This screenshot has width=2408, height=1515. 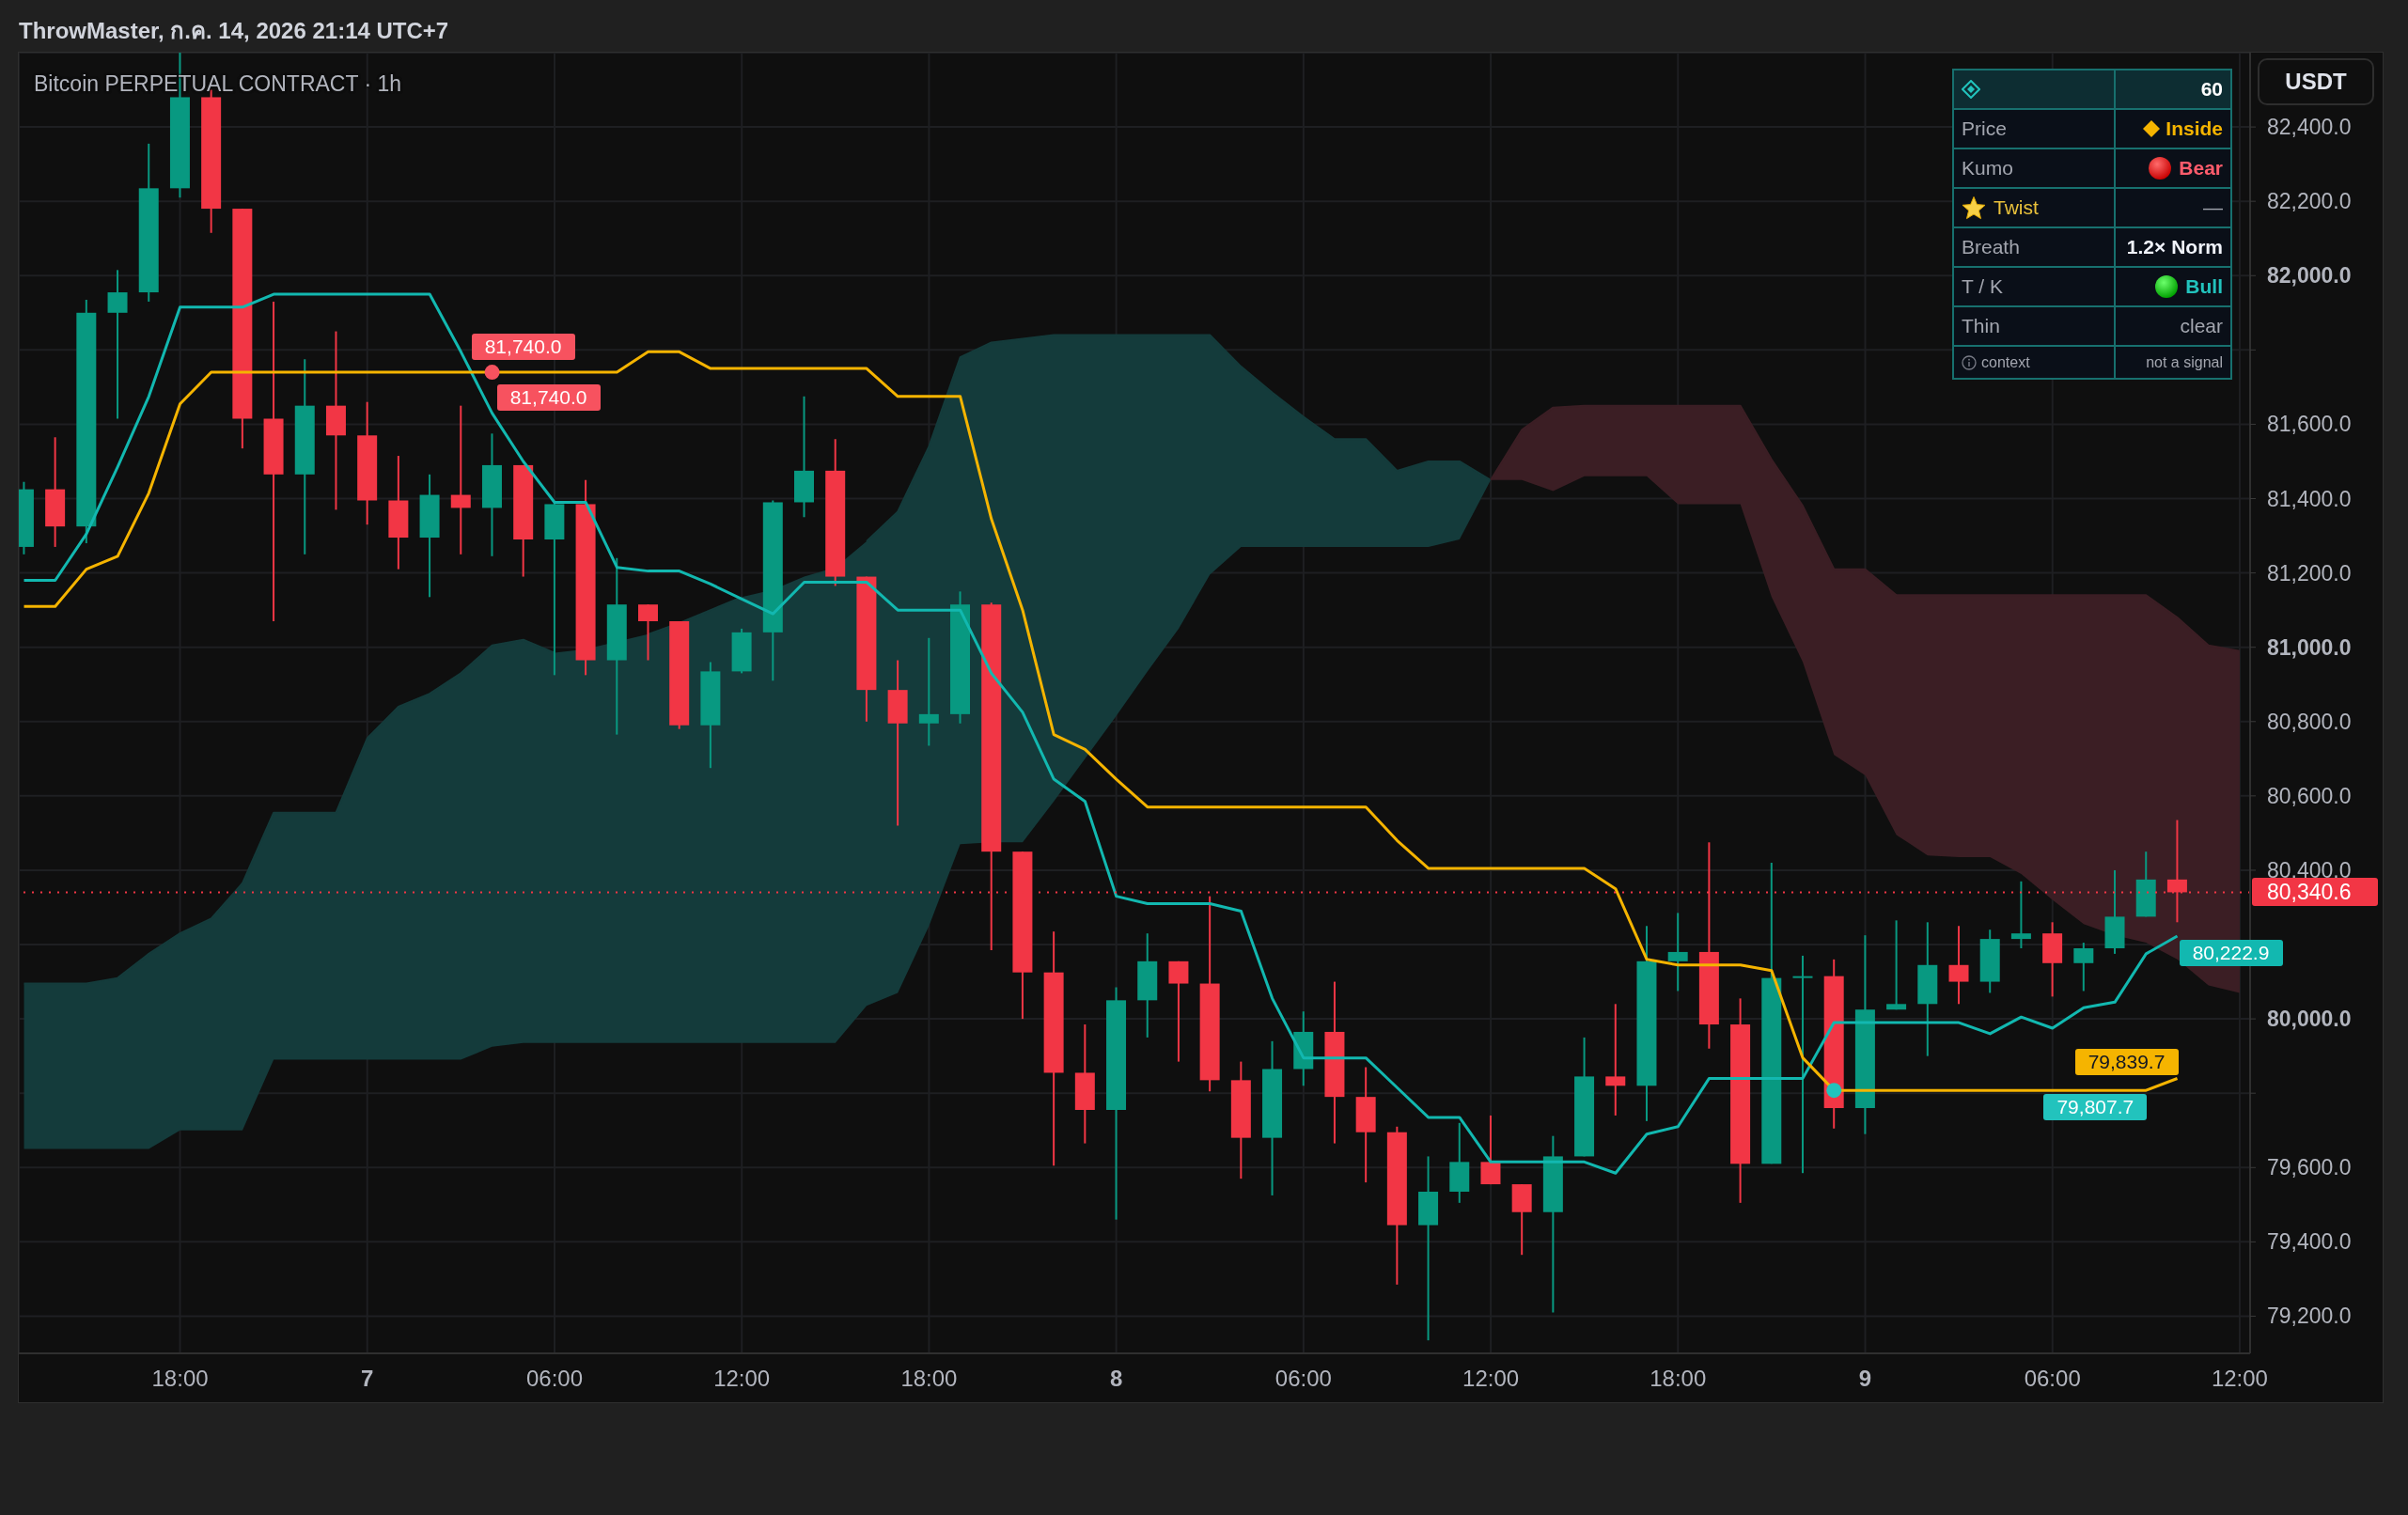 I want to click on y-tick-label: 80,000.0, so click(x=2309, y=1019).